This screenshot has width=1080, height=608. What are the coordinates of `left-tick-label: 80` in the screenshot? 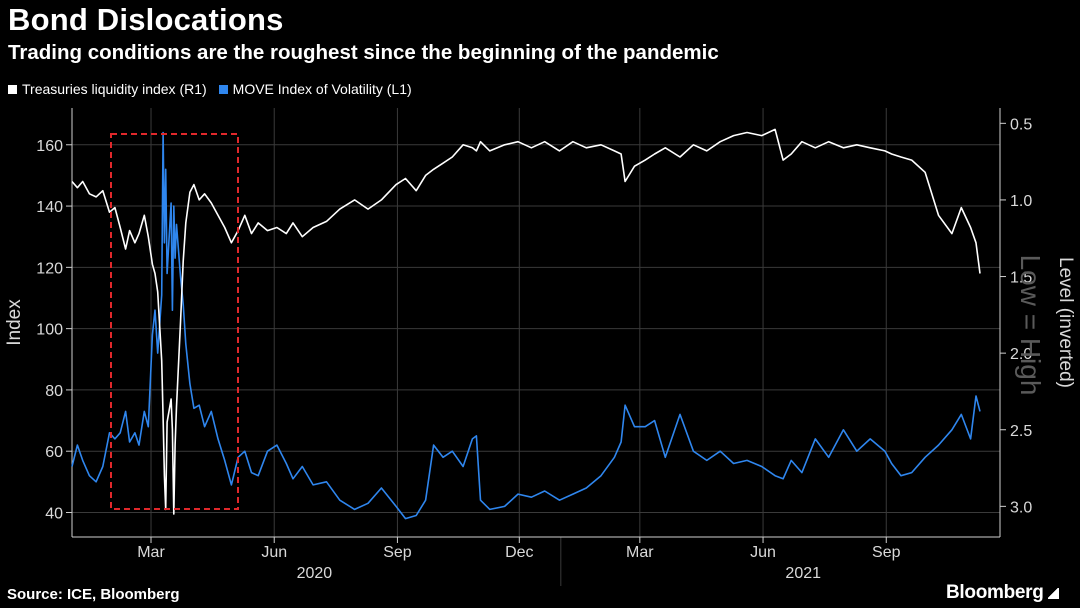 It's located at (54, 391).